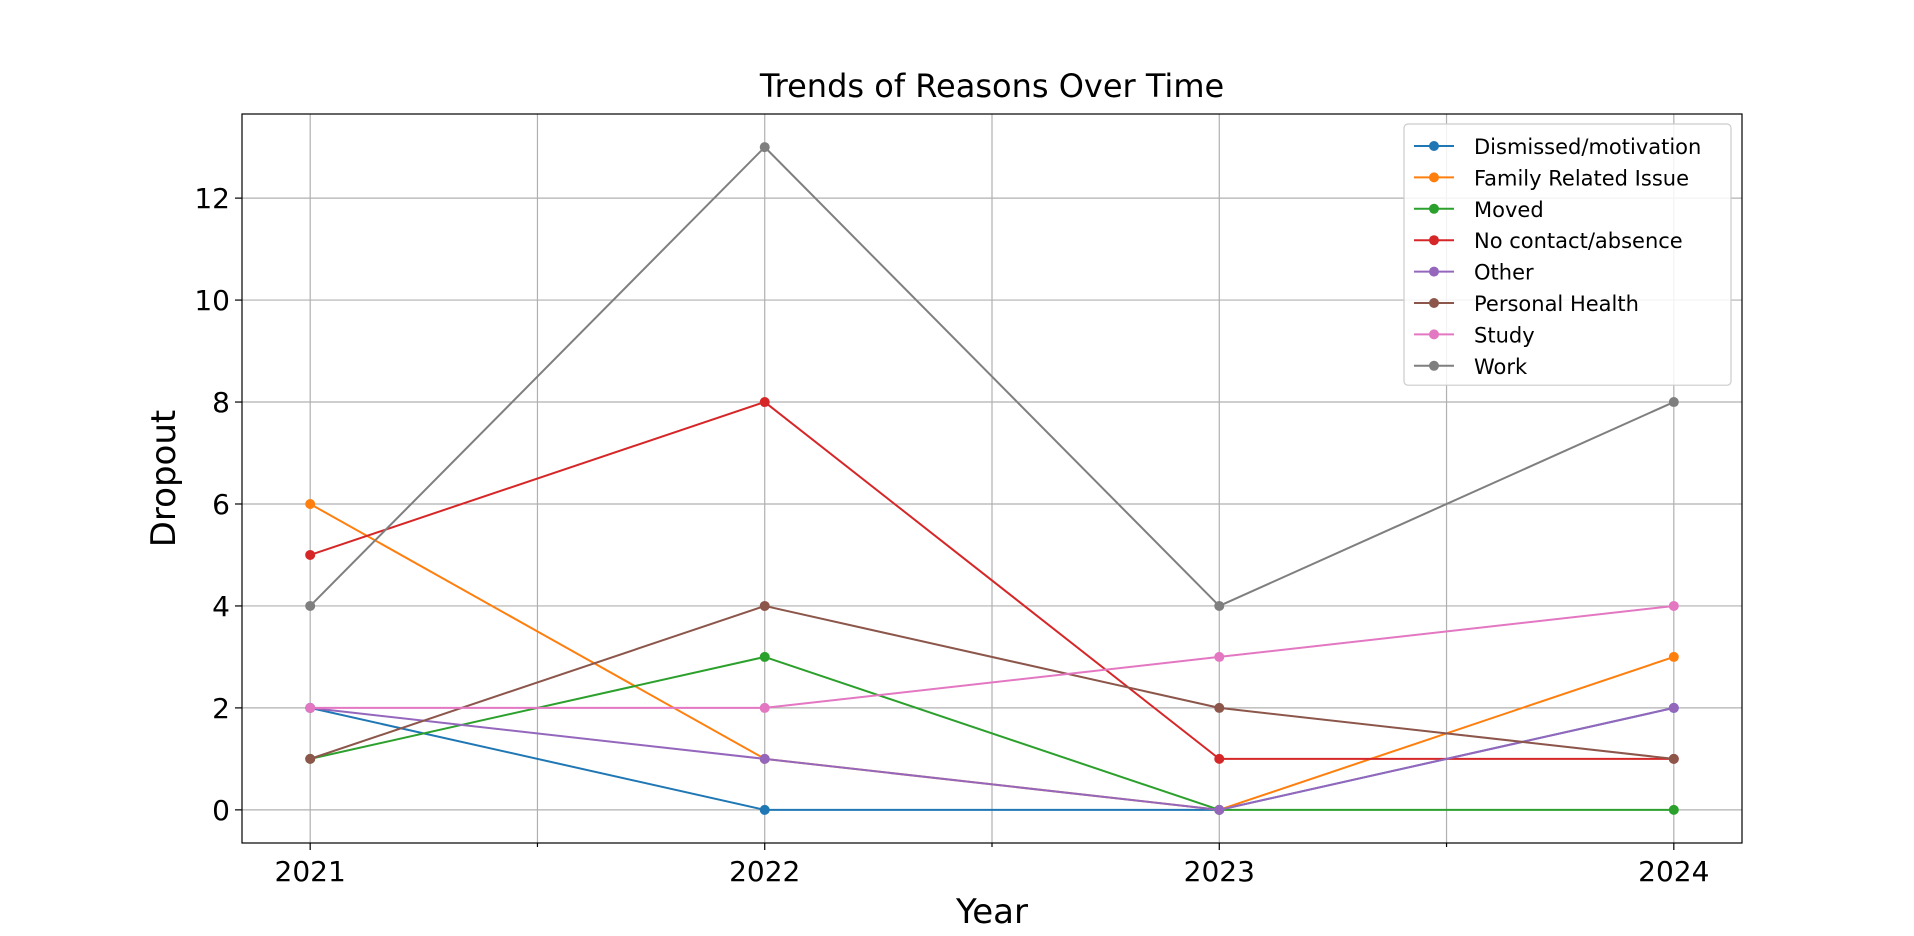 The height and width of the screenshot is (936, 1914). I want to click on series-line-study, so click(992, 656).